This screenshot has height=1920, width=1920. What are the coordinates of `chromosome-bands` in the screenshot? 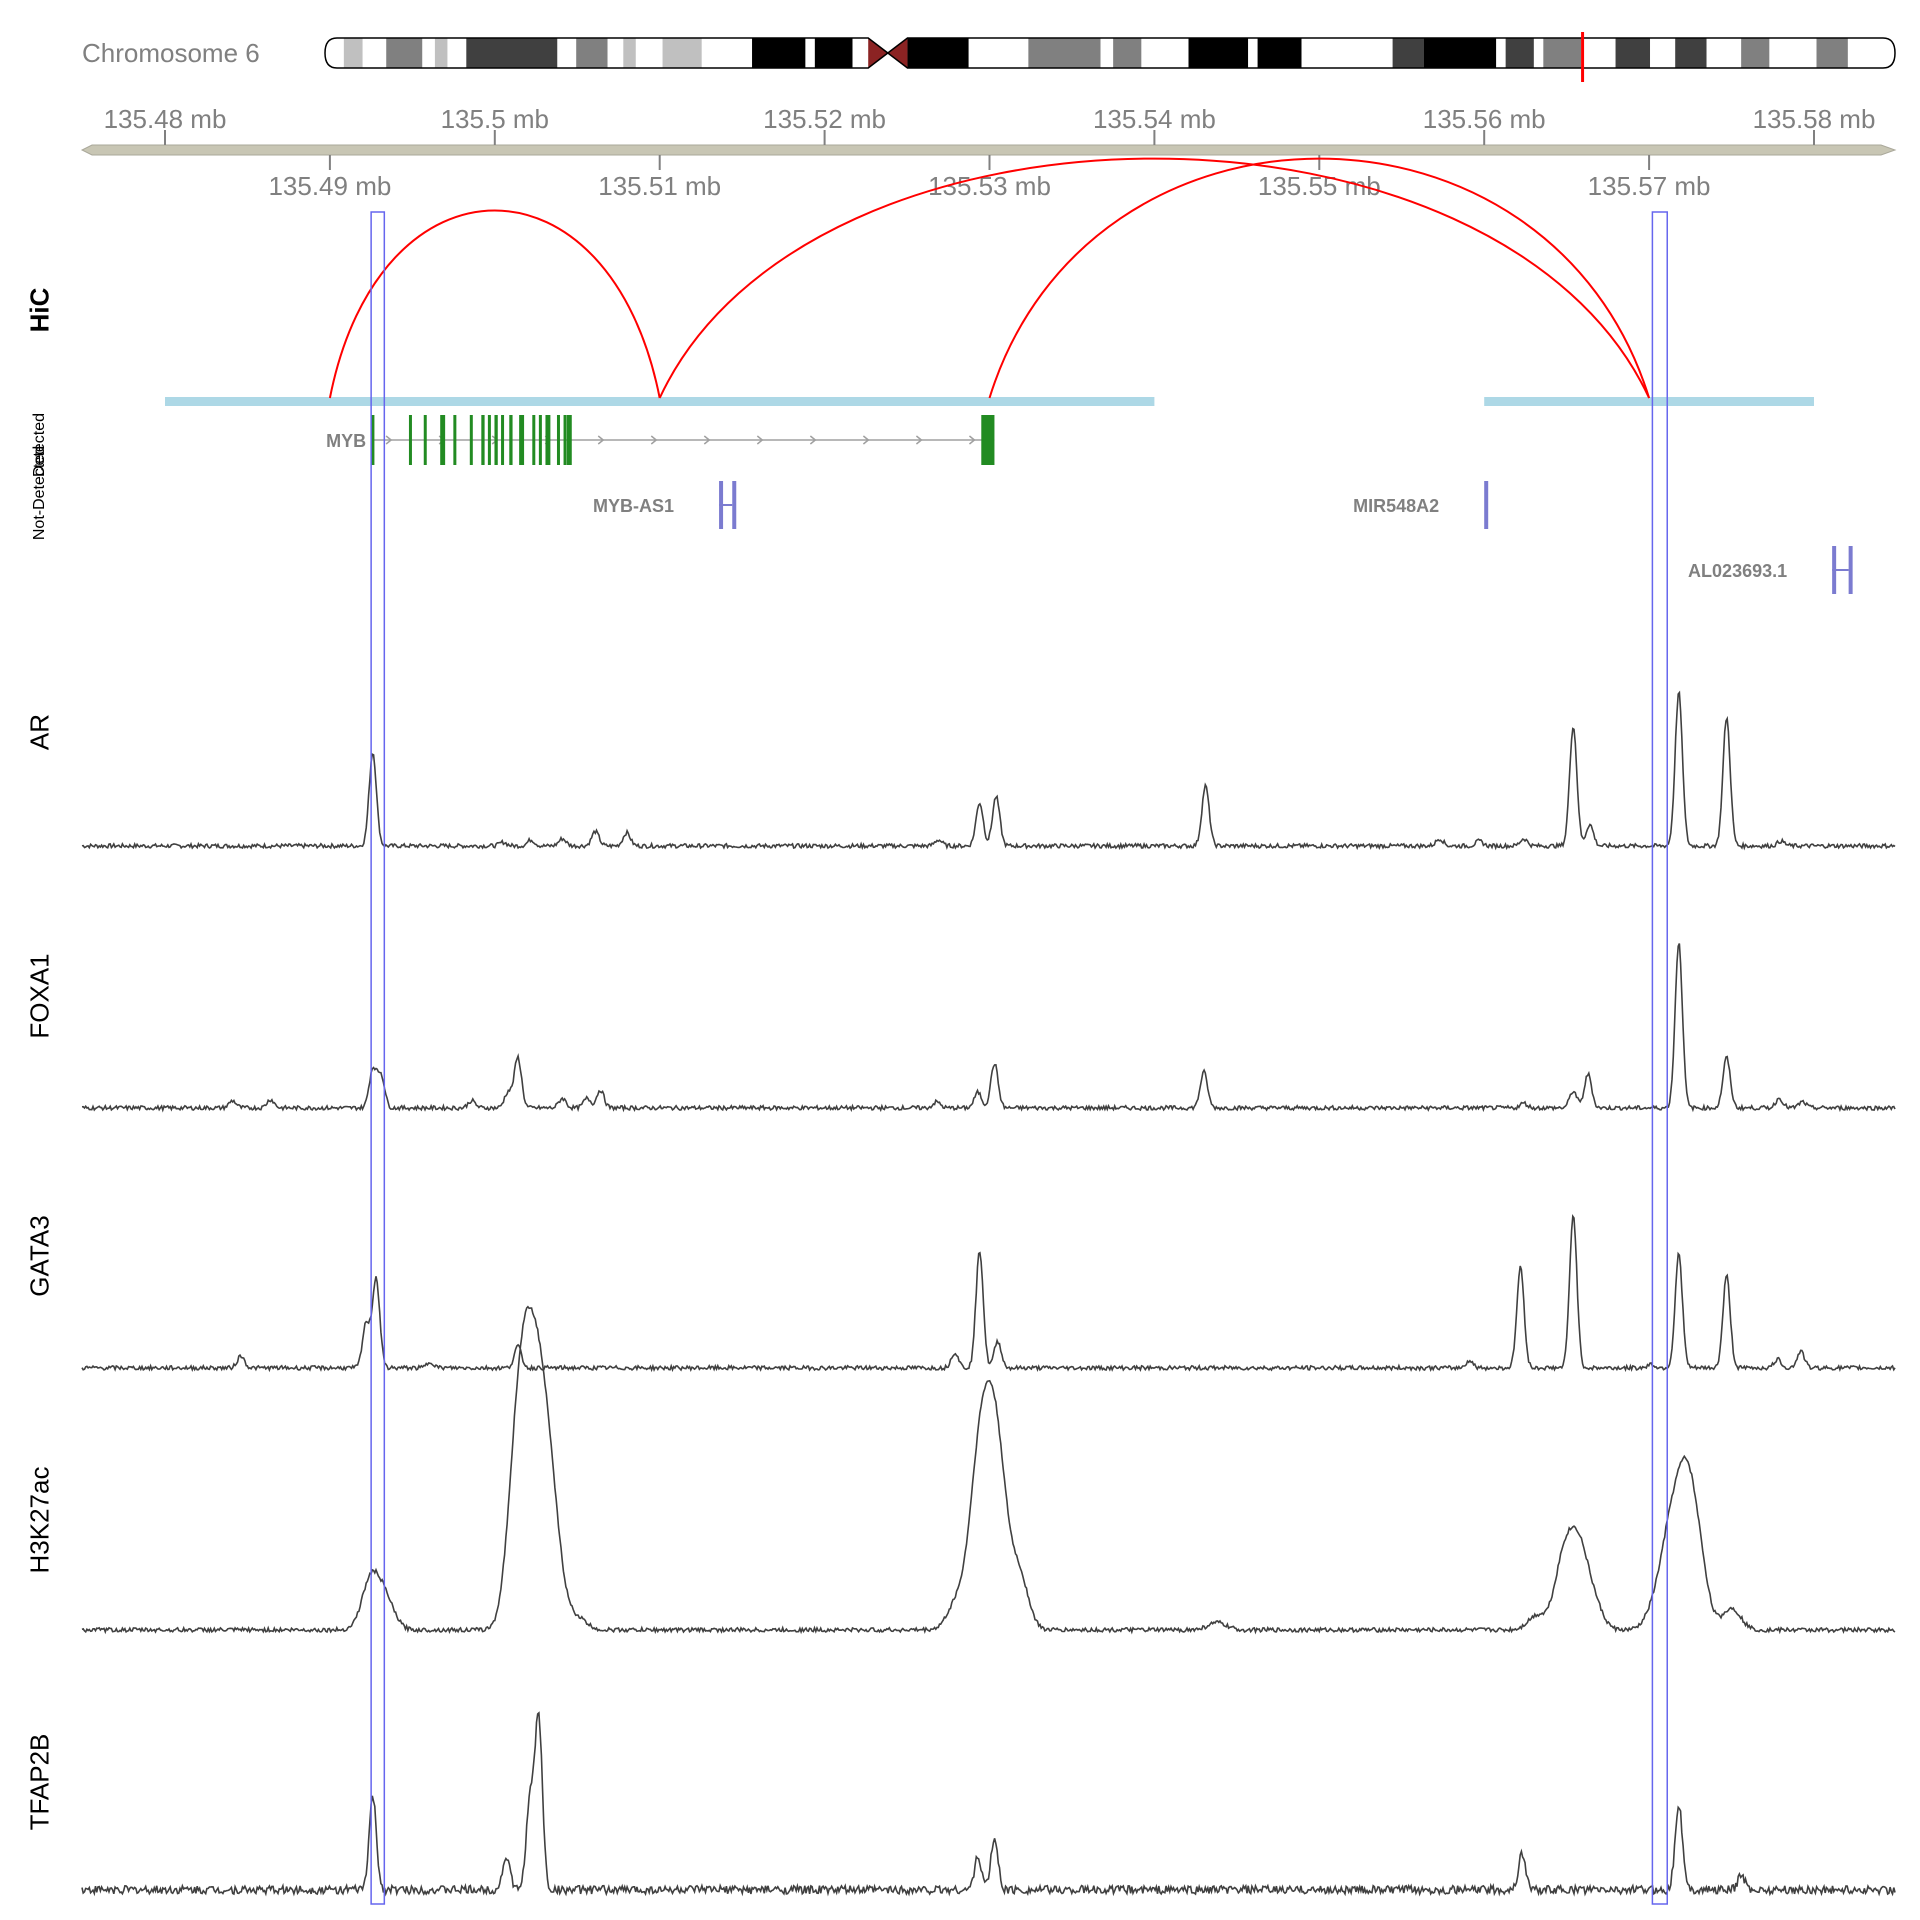 It's located at (1110, 53).